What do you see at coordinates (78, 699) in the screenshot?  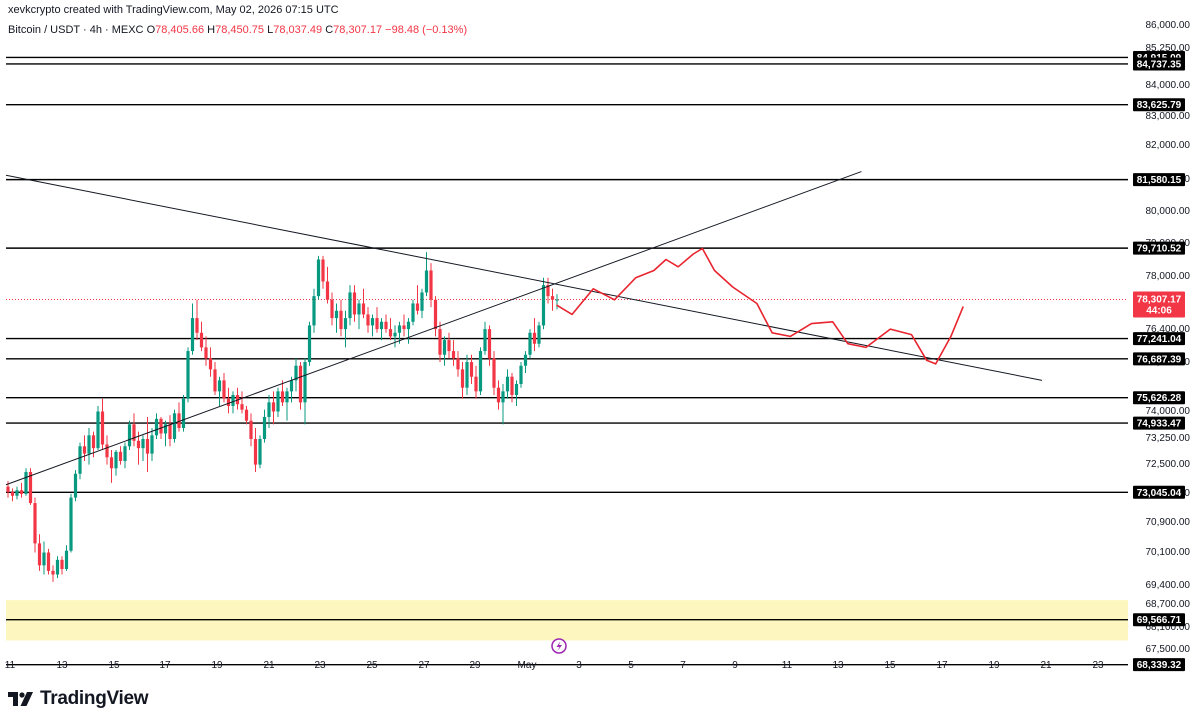 I see `brand-logo: TradingView` at bounding box center [78, 699].